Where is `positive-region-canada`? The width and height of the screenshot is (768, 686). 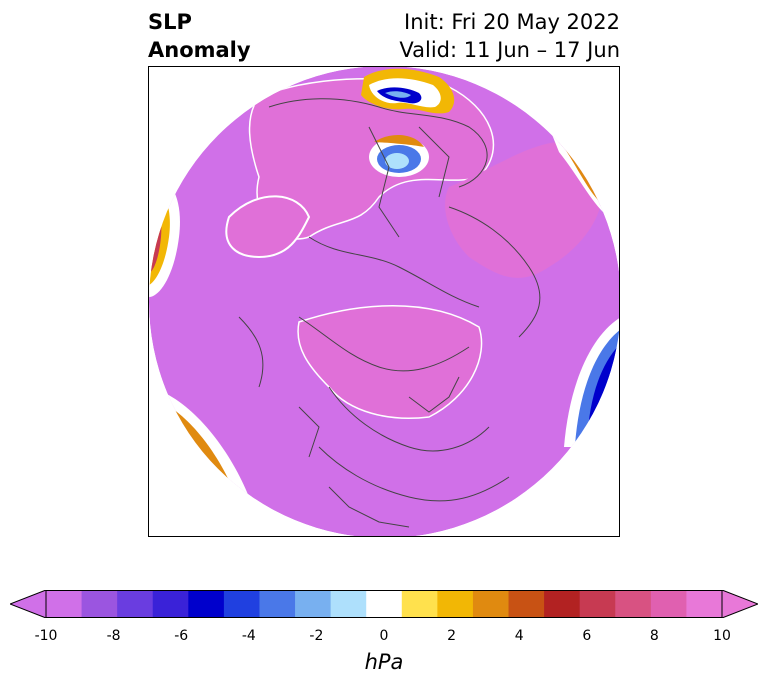
positive-region-canada is located at coordinates (390, 362).